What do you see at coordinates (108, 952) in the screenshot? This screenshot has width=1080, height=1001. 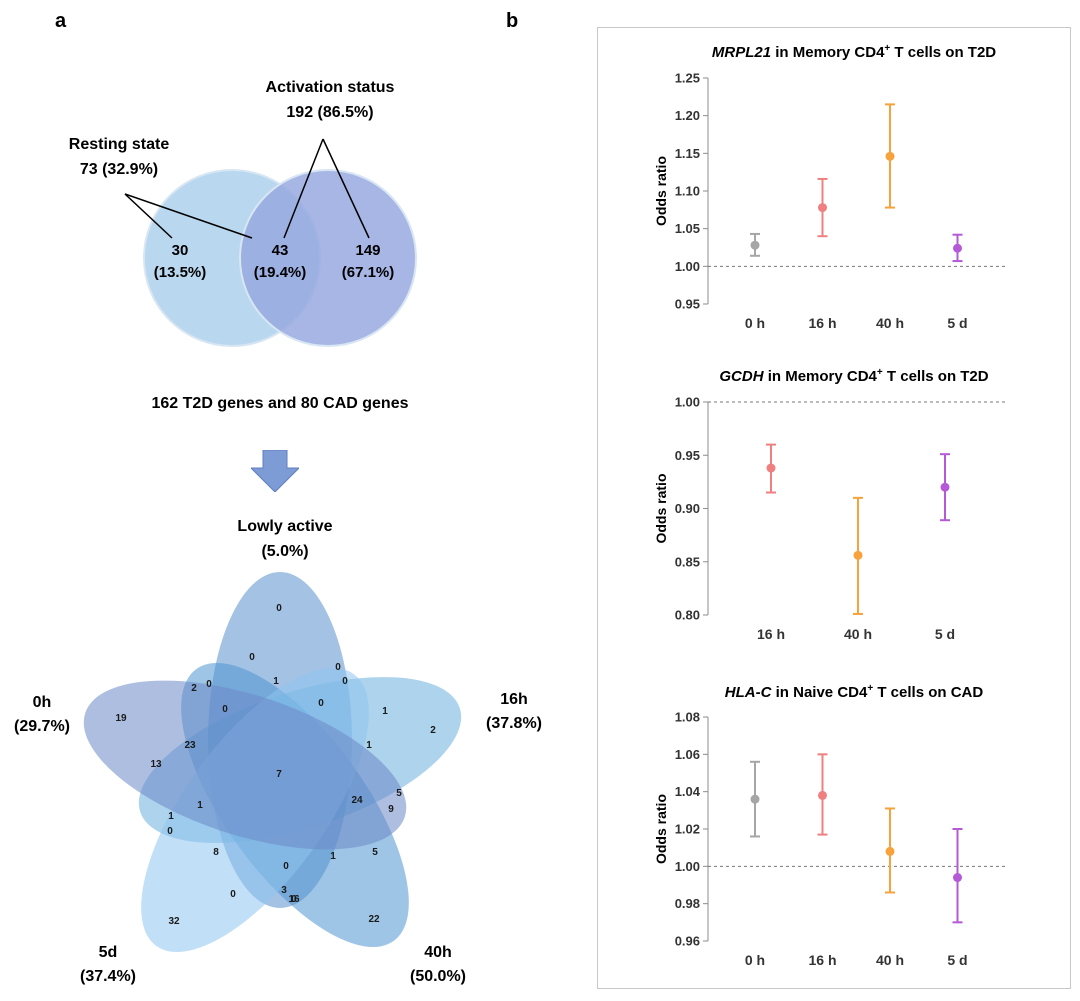 I see `set-label-5d: 5d` at bounding box center [108, 952].